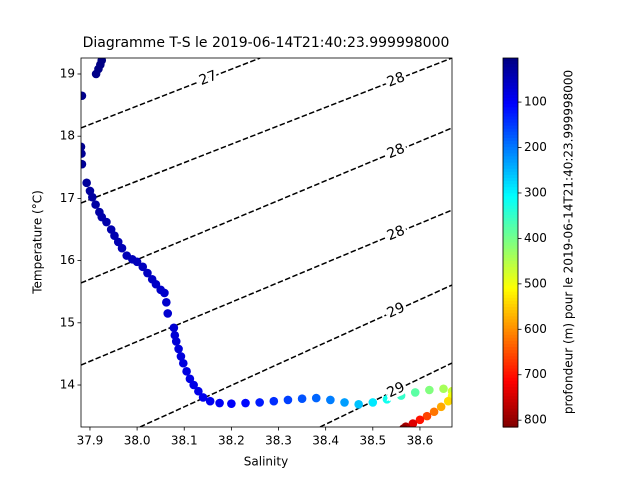 The width and height of the screenshot is (640, 480). Describe the element at coordinates (67, 322) in the screenshot. I see `y-tick-label: 15` at that location.